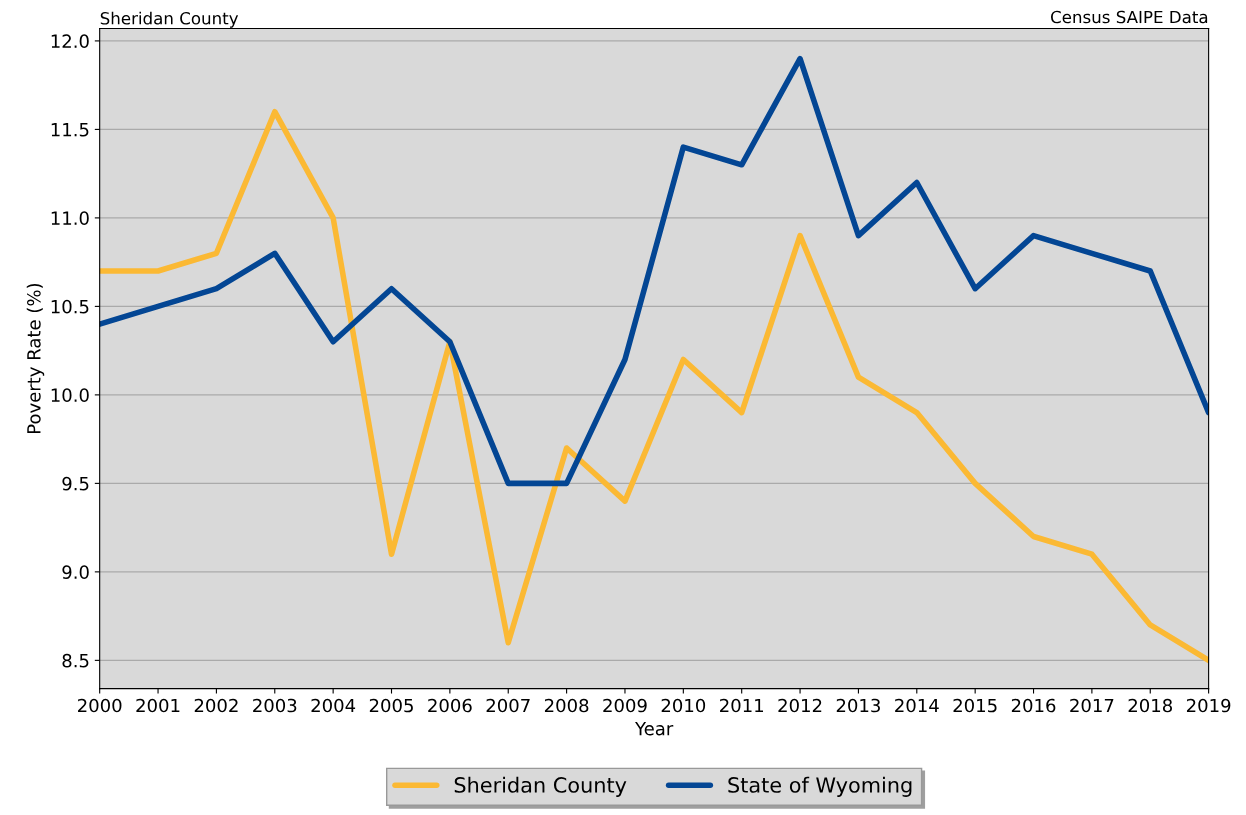 The height and width of the screenshot is (815, 1246). What do you see at coordinates (820, 786) in the screenshot?
I see `legend-label: State of Wyoming` at bounding box center [820, 786].